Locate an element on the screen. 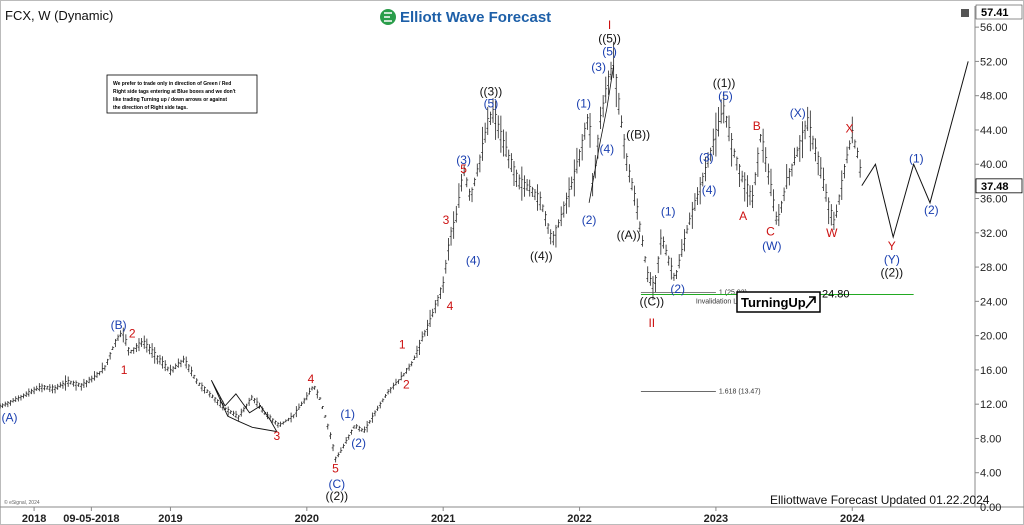  wave-label: ((C)) is located at coordinates (651, 302).